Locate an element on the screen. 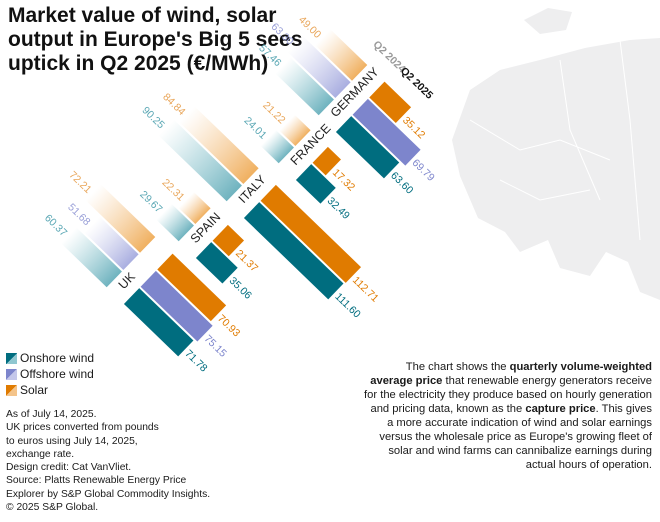 The width and height of the screenshot is (660, 522). bar-q2-2025-solar-germany is located at coordinates (390, 102).